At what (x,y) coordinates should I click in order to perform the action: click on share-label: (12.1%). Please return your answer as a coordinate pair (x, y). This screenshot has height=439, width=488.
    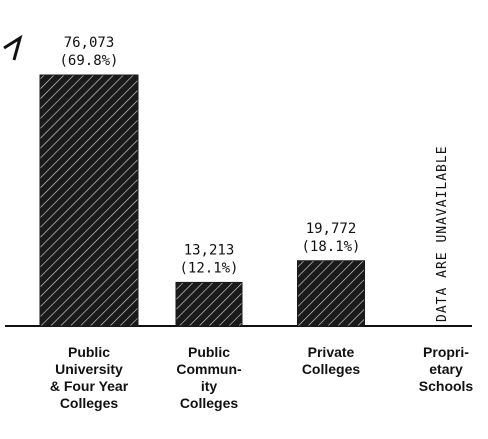
    Looking at the image, I should click on (208, 268).